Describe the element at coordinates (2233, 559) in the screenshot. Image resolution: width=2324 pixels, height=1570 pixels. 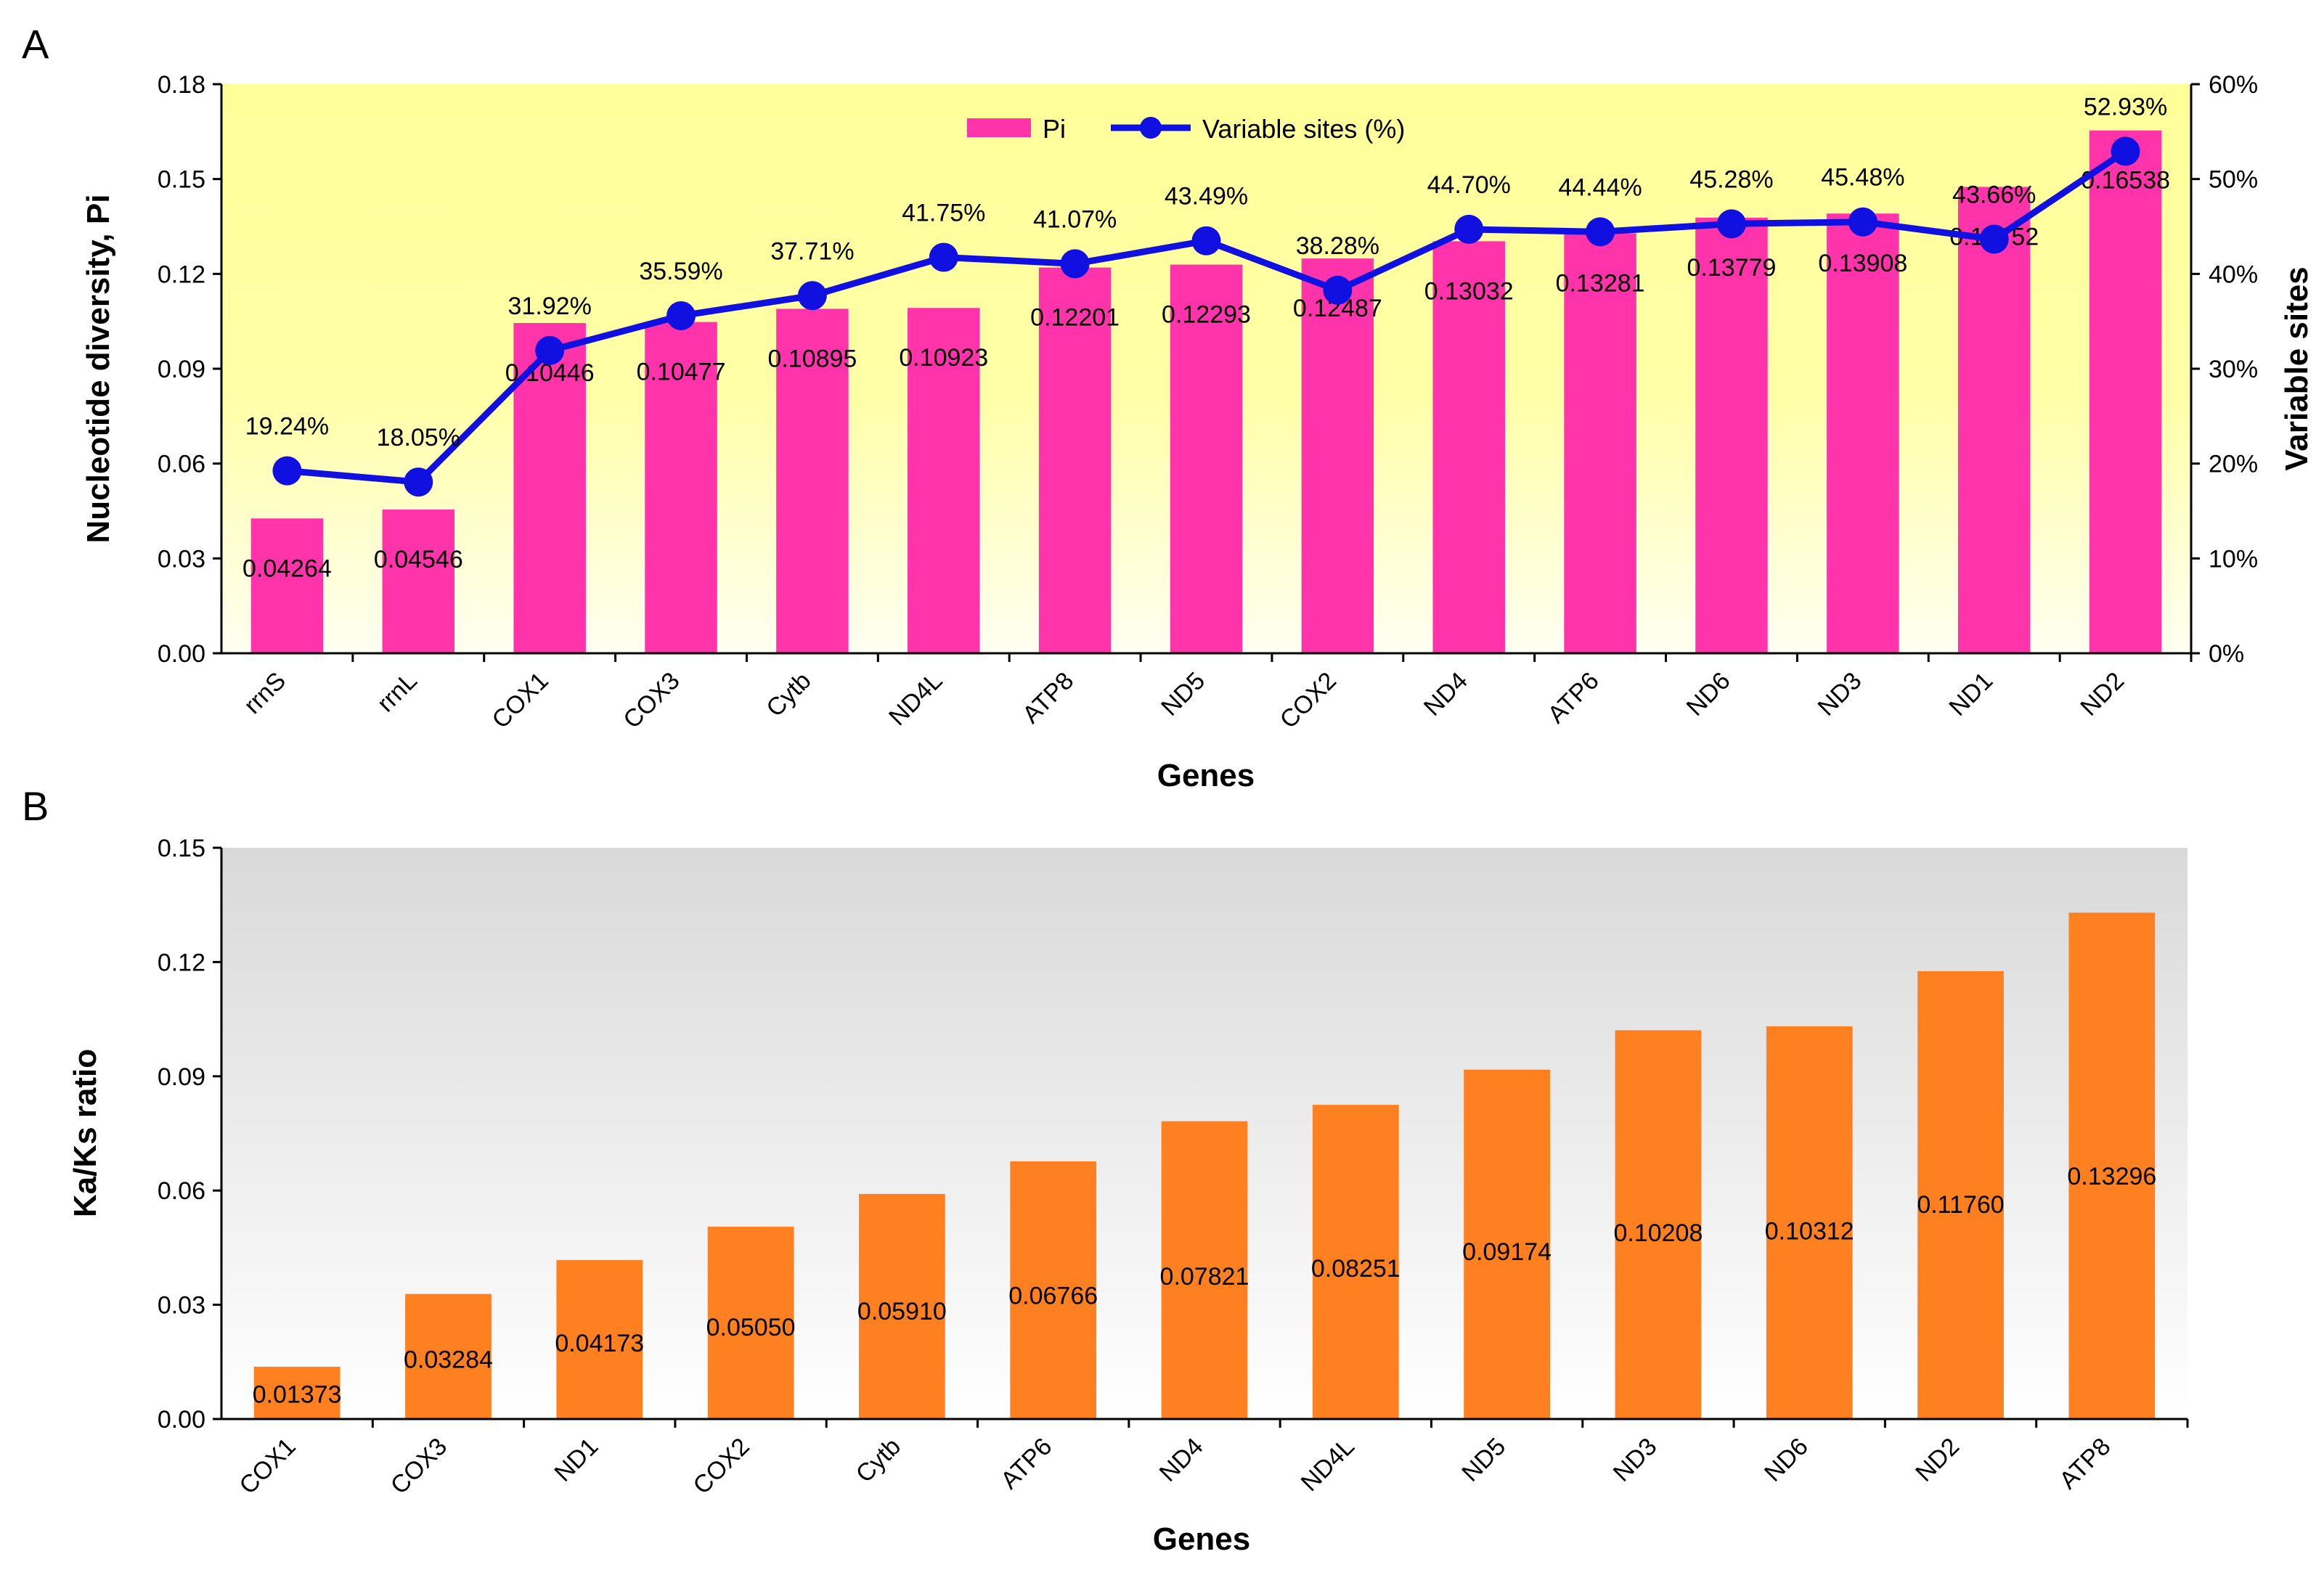
I see `y2-tick-label: 10%` at that location.